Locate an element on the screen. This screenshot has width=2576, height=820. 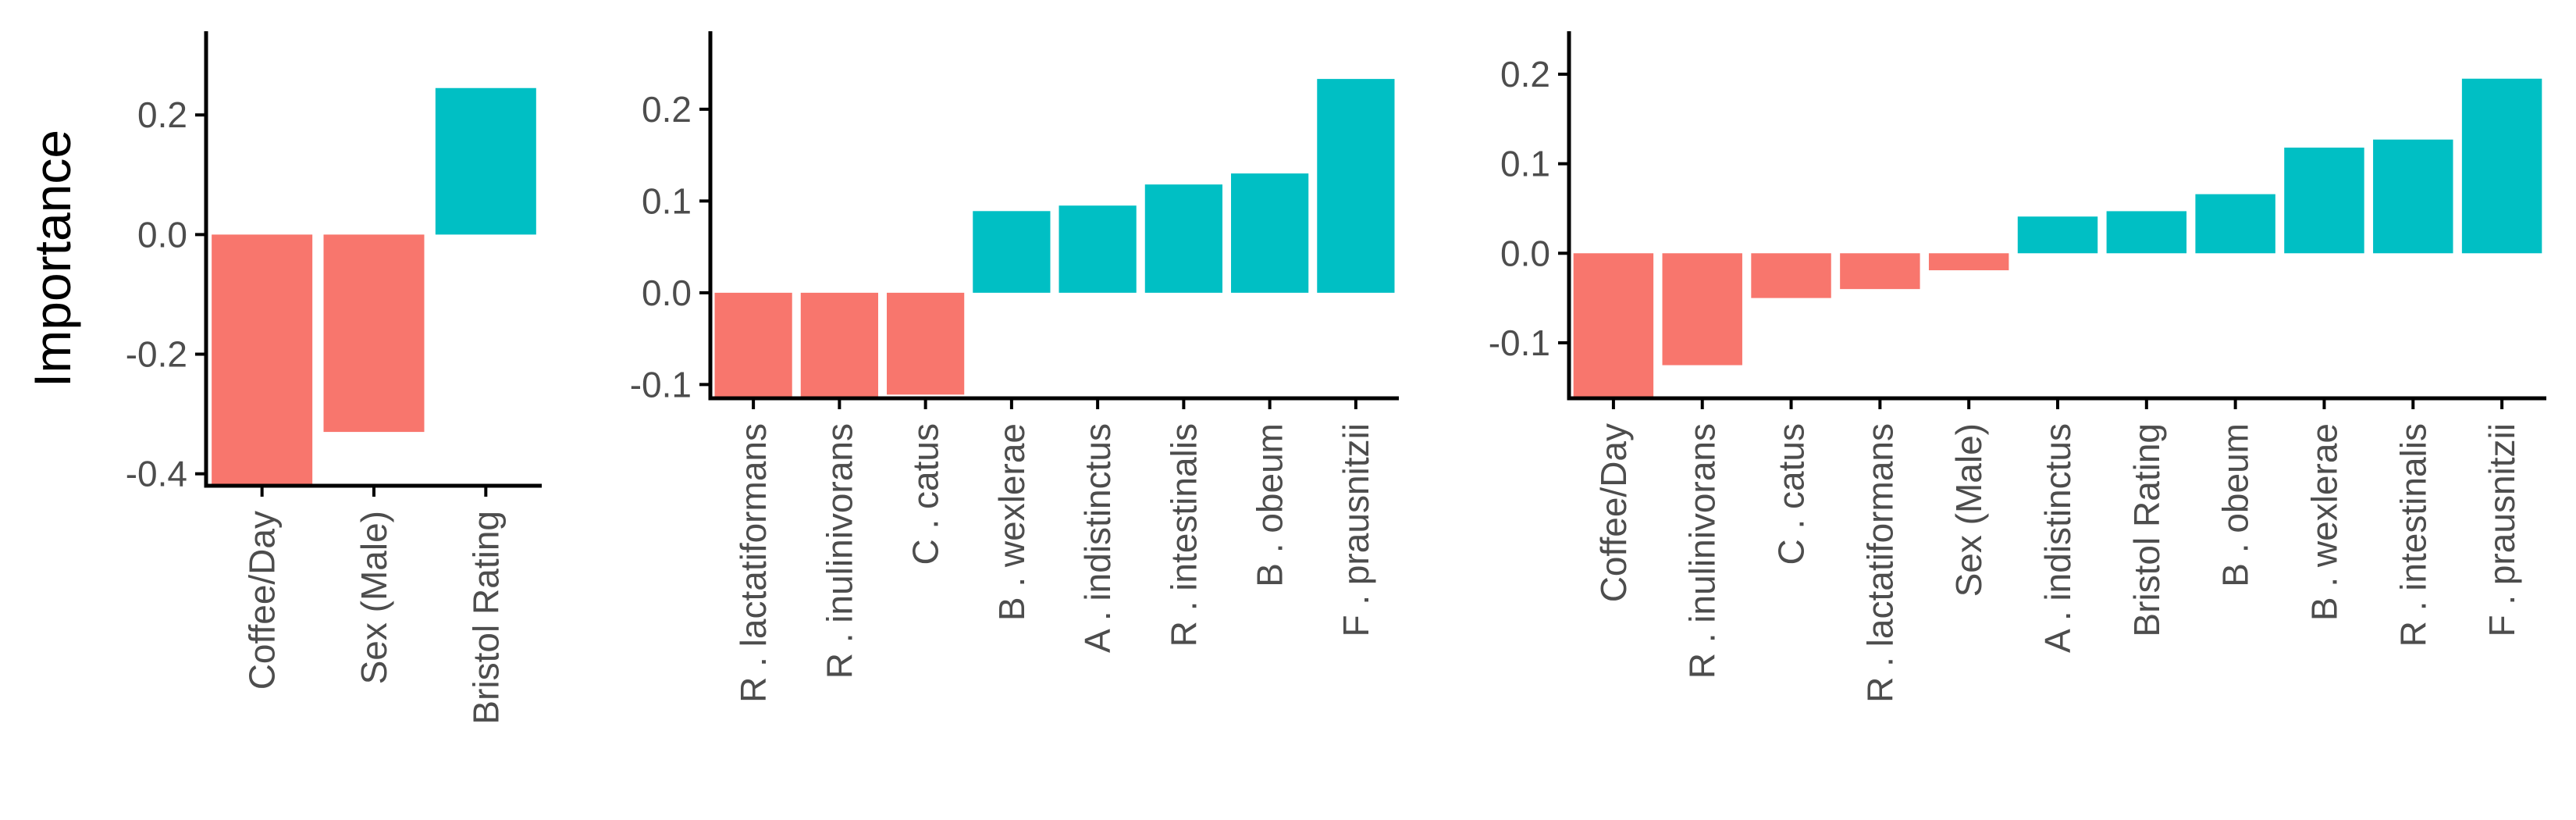
y-tick-label: -0.4 is located at coordinates (156, 474).